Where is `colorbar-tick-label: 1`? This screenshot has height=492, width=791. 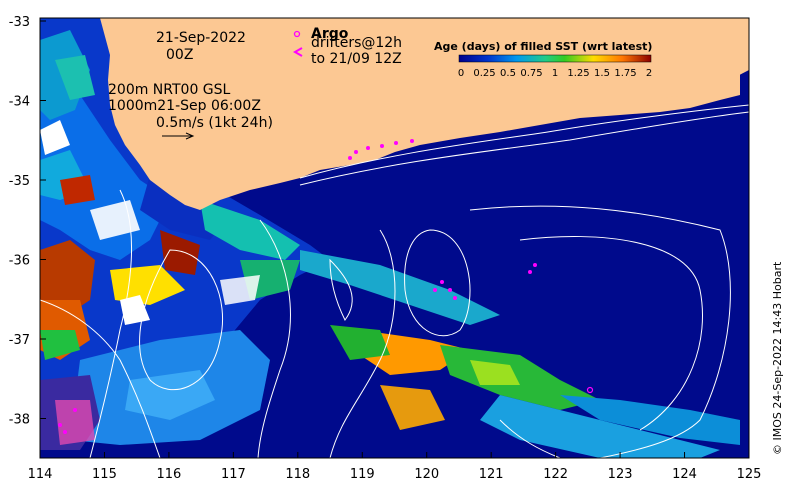
colorbar-tick-label: 1 is located at coordinates (555, 73).